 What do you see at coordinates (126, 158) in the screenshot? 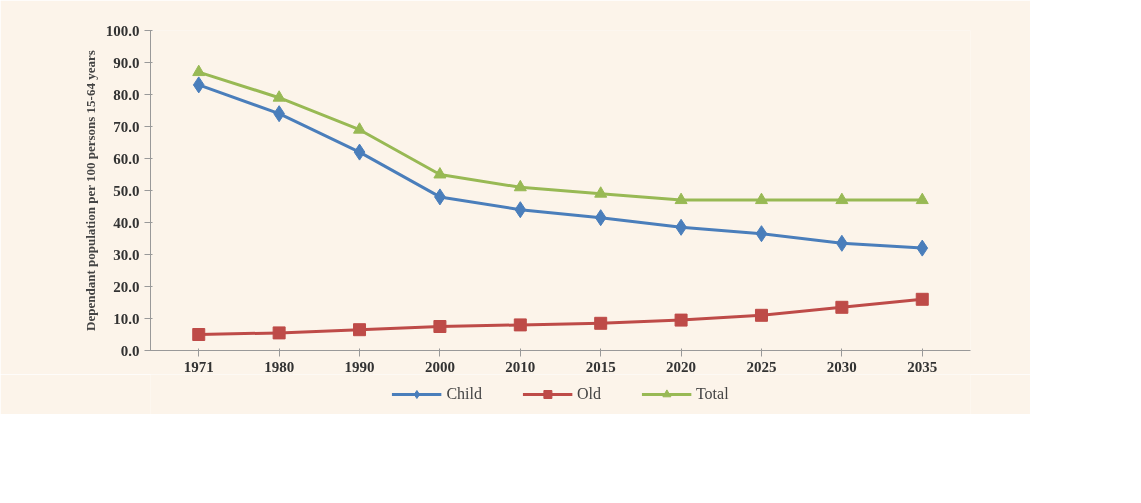
I see `y-tick-label: 60.0` at bounding box center [126, 158].